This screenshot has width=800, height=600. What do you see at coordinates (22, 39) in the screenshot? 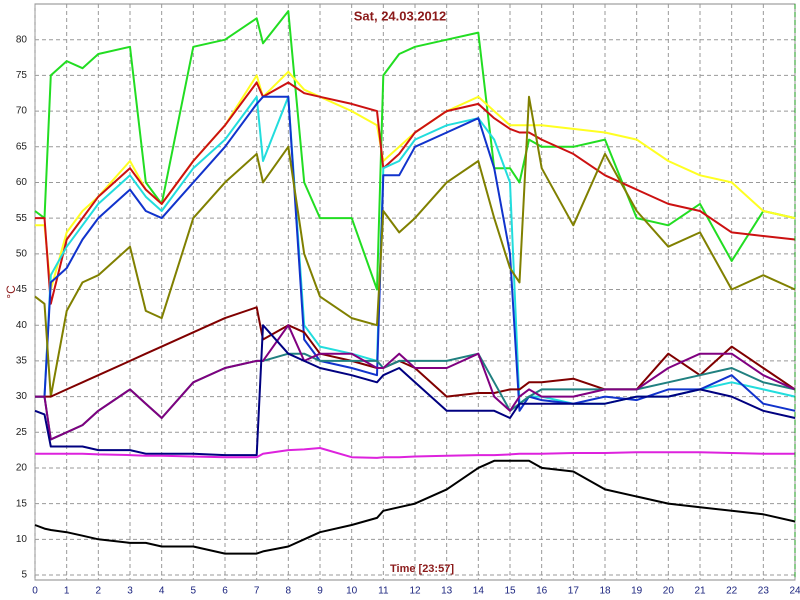
I see `y-tick-label: 80` at bounding box center [22, 39].